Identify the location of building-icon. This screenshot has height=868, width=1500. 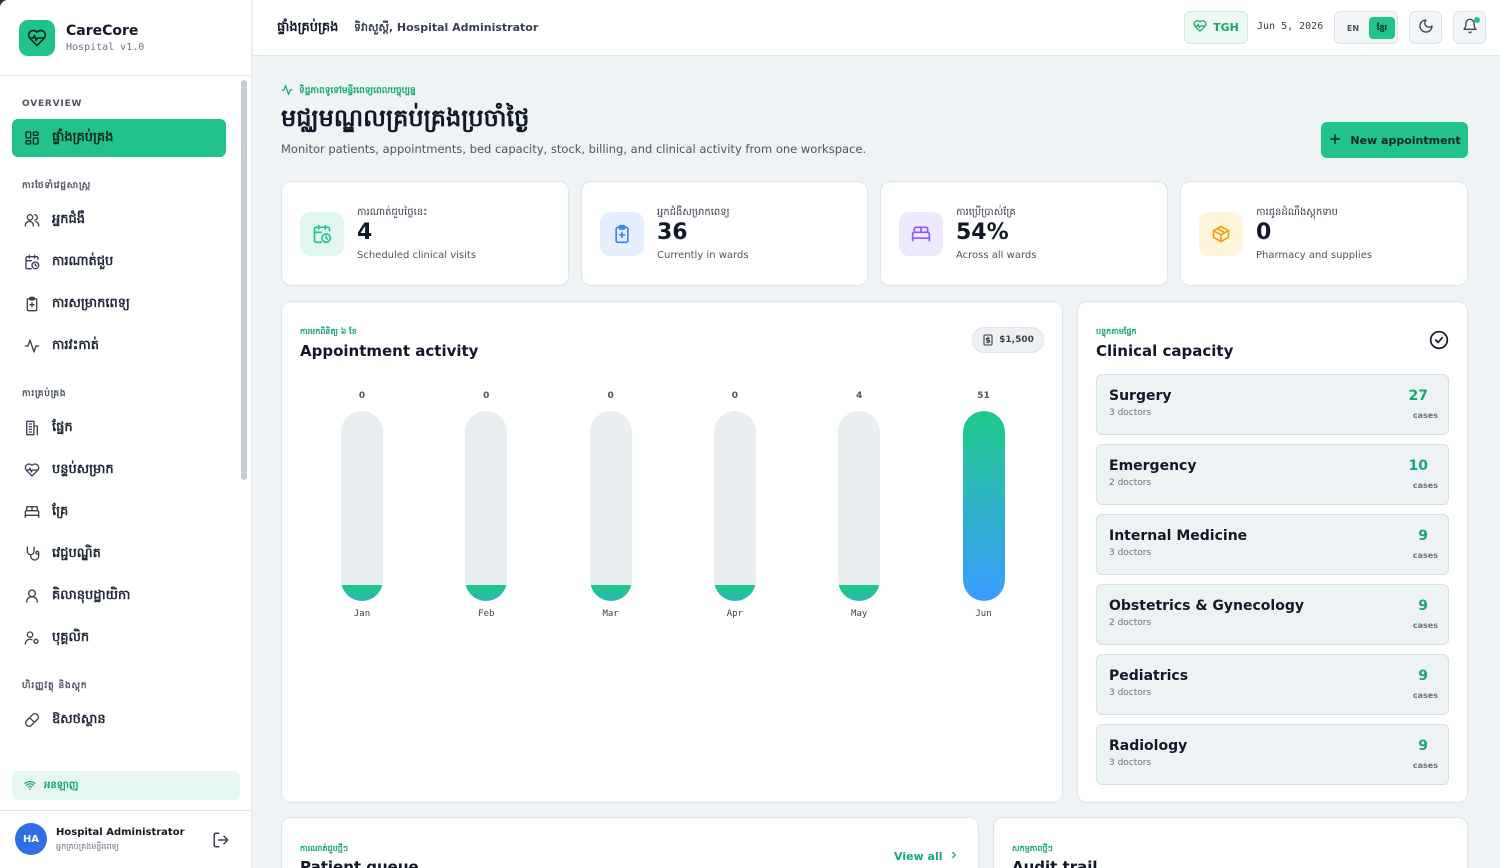
(32, 428).